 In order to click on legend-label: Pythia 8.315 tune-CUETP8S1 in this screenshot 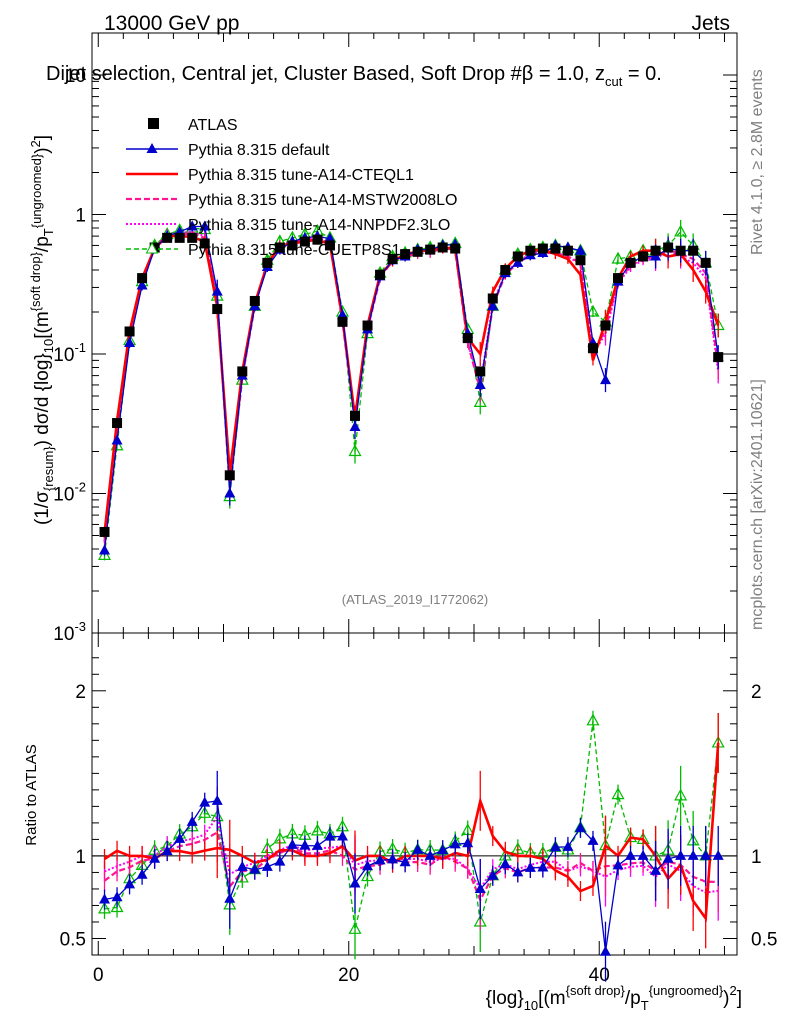, I will do `click(294, 250)`.